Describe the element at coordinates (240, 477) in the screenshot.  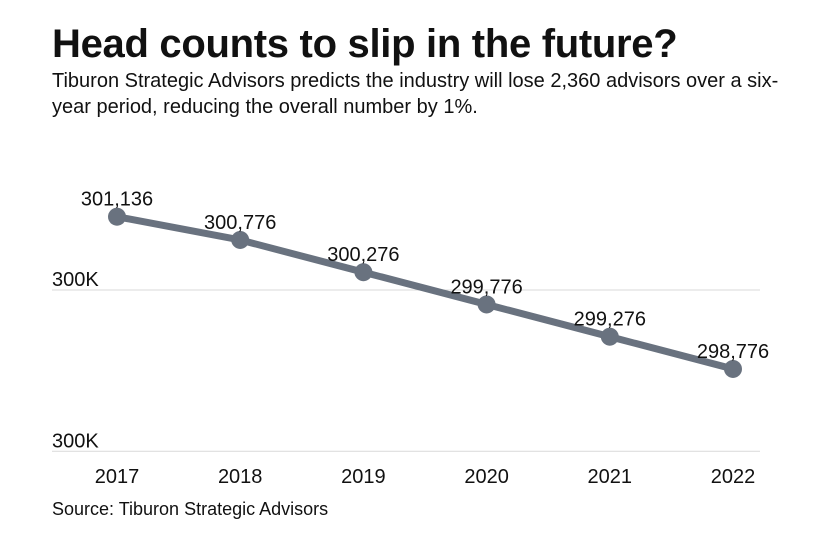
I see `x-tick-label: 2018` at that location.